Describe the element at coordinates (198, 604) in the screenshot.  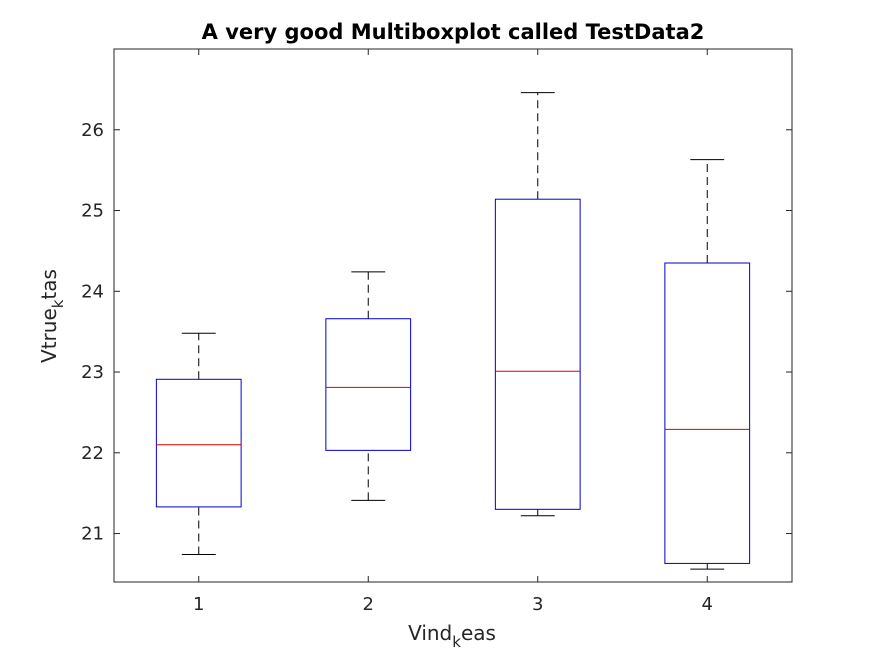
I see `x-tick-label: 1` at that location.